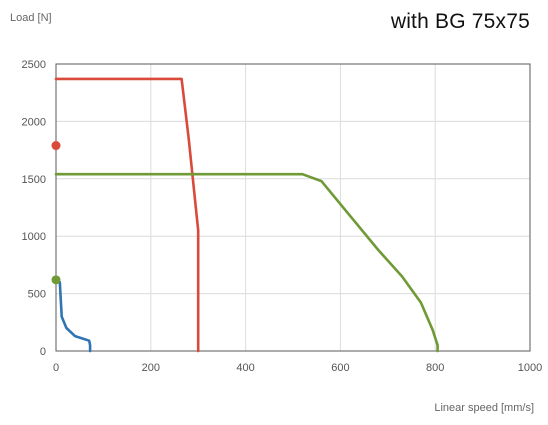  I want to click on chart-title: with BG 75x75, so click(460, 21).